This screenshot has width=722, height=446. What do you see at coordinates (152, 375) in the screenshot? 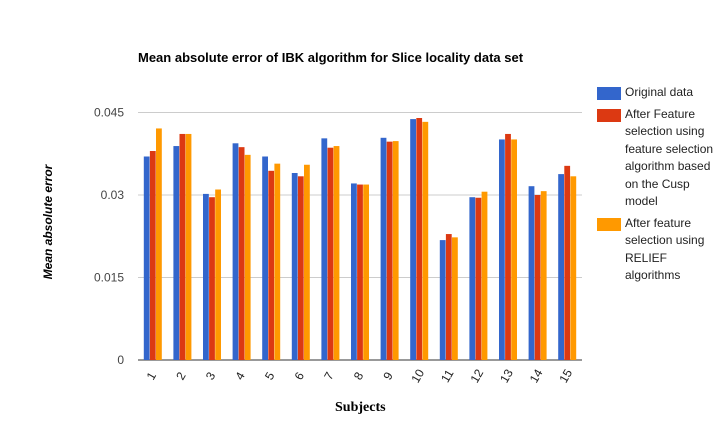
I see `x-tick-label: 1` at bounding box center [152, 375].